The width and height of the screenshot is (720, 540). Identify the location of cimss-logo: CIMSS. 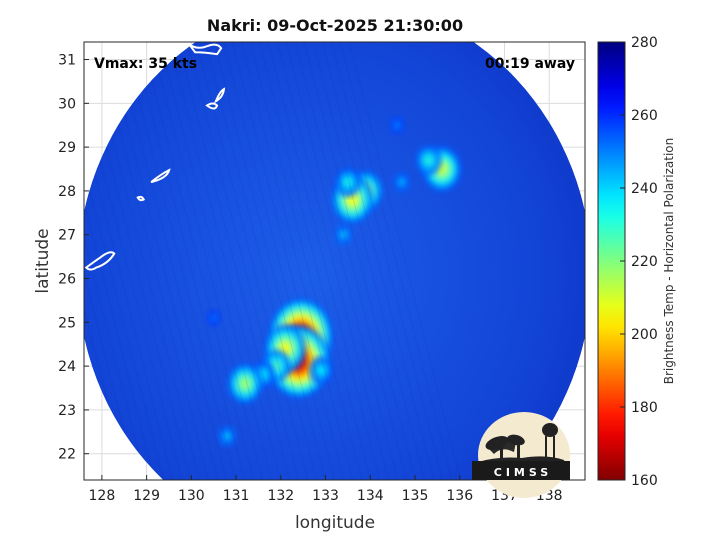
(521, 455).